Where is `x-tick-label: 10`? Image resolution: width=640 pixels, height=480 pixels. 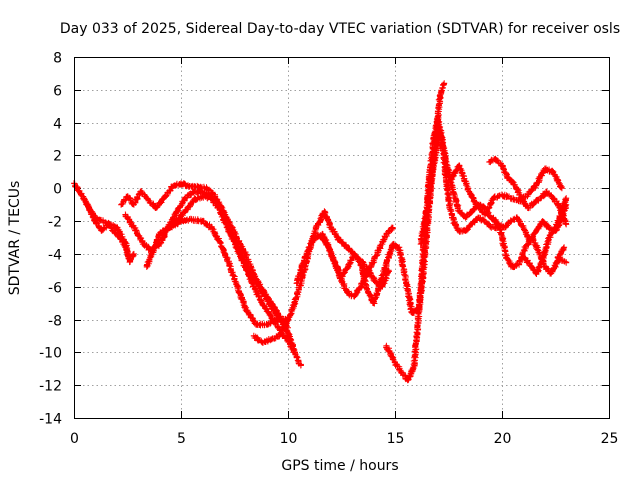 x-tick-label: 10 is located at coordinates (289, 439).